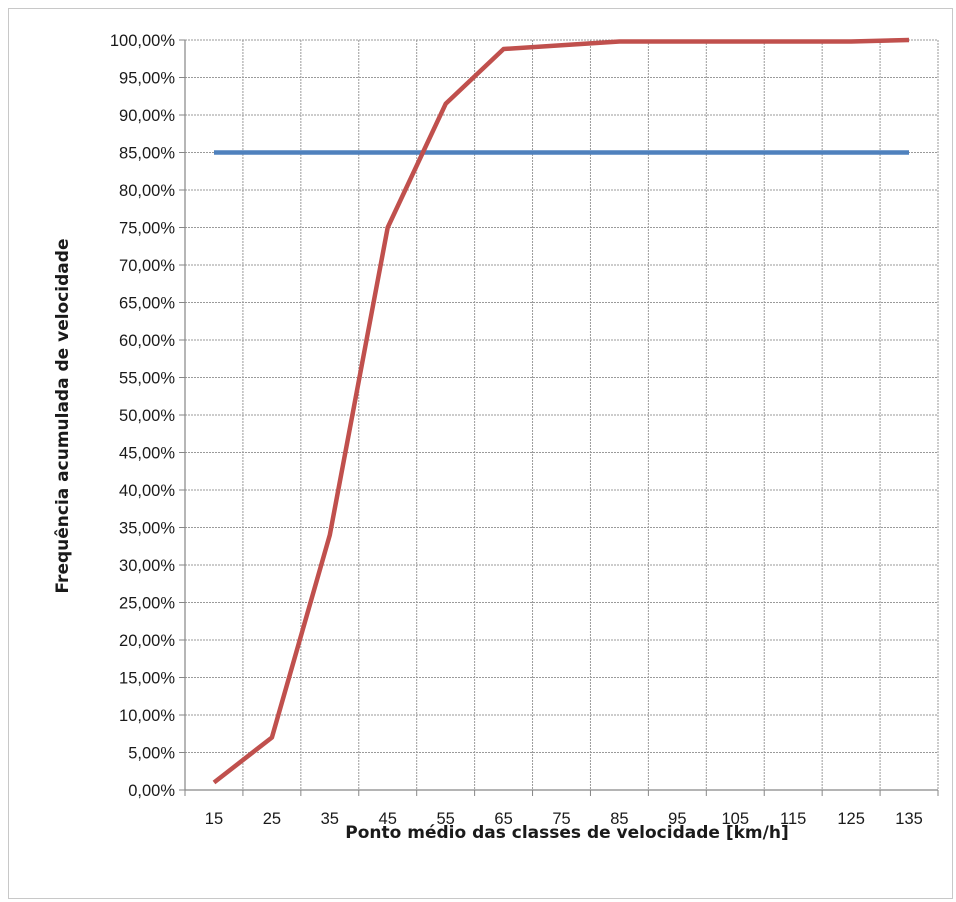 Image resolution: width=956 pixels, height=902 pixels. I want to click on x-tick-labels: 15 25 35 45 55 65 75 85 95 105 115 125 135, so click(564, 819).